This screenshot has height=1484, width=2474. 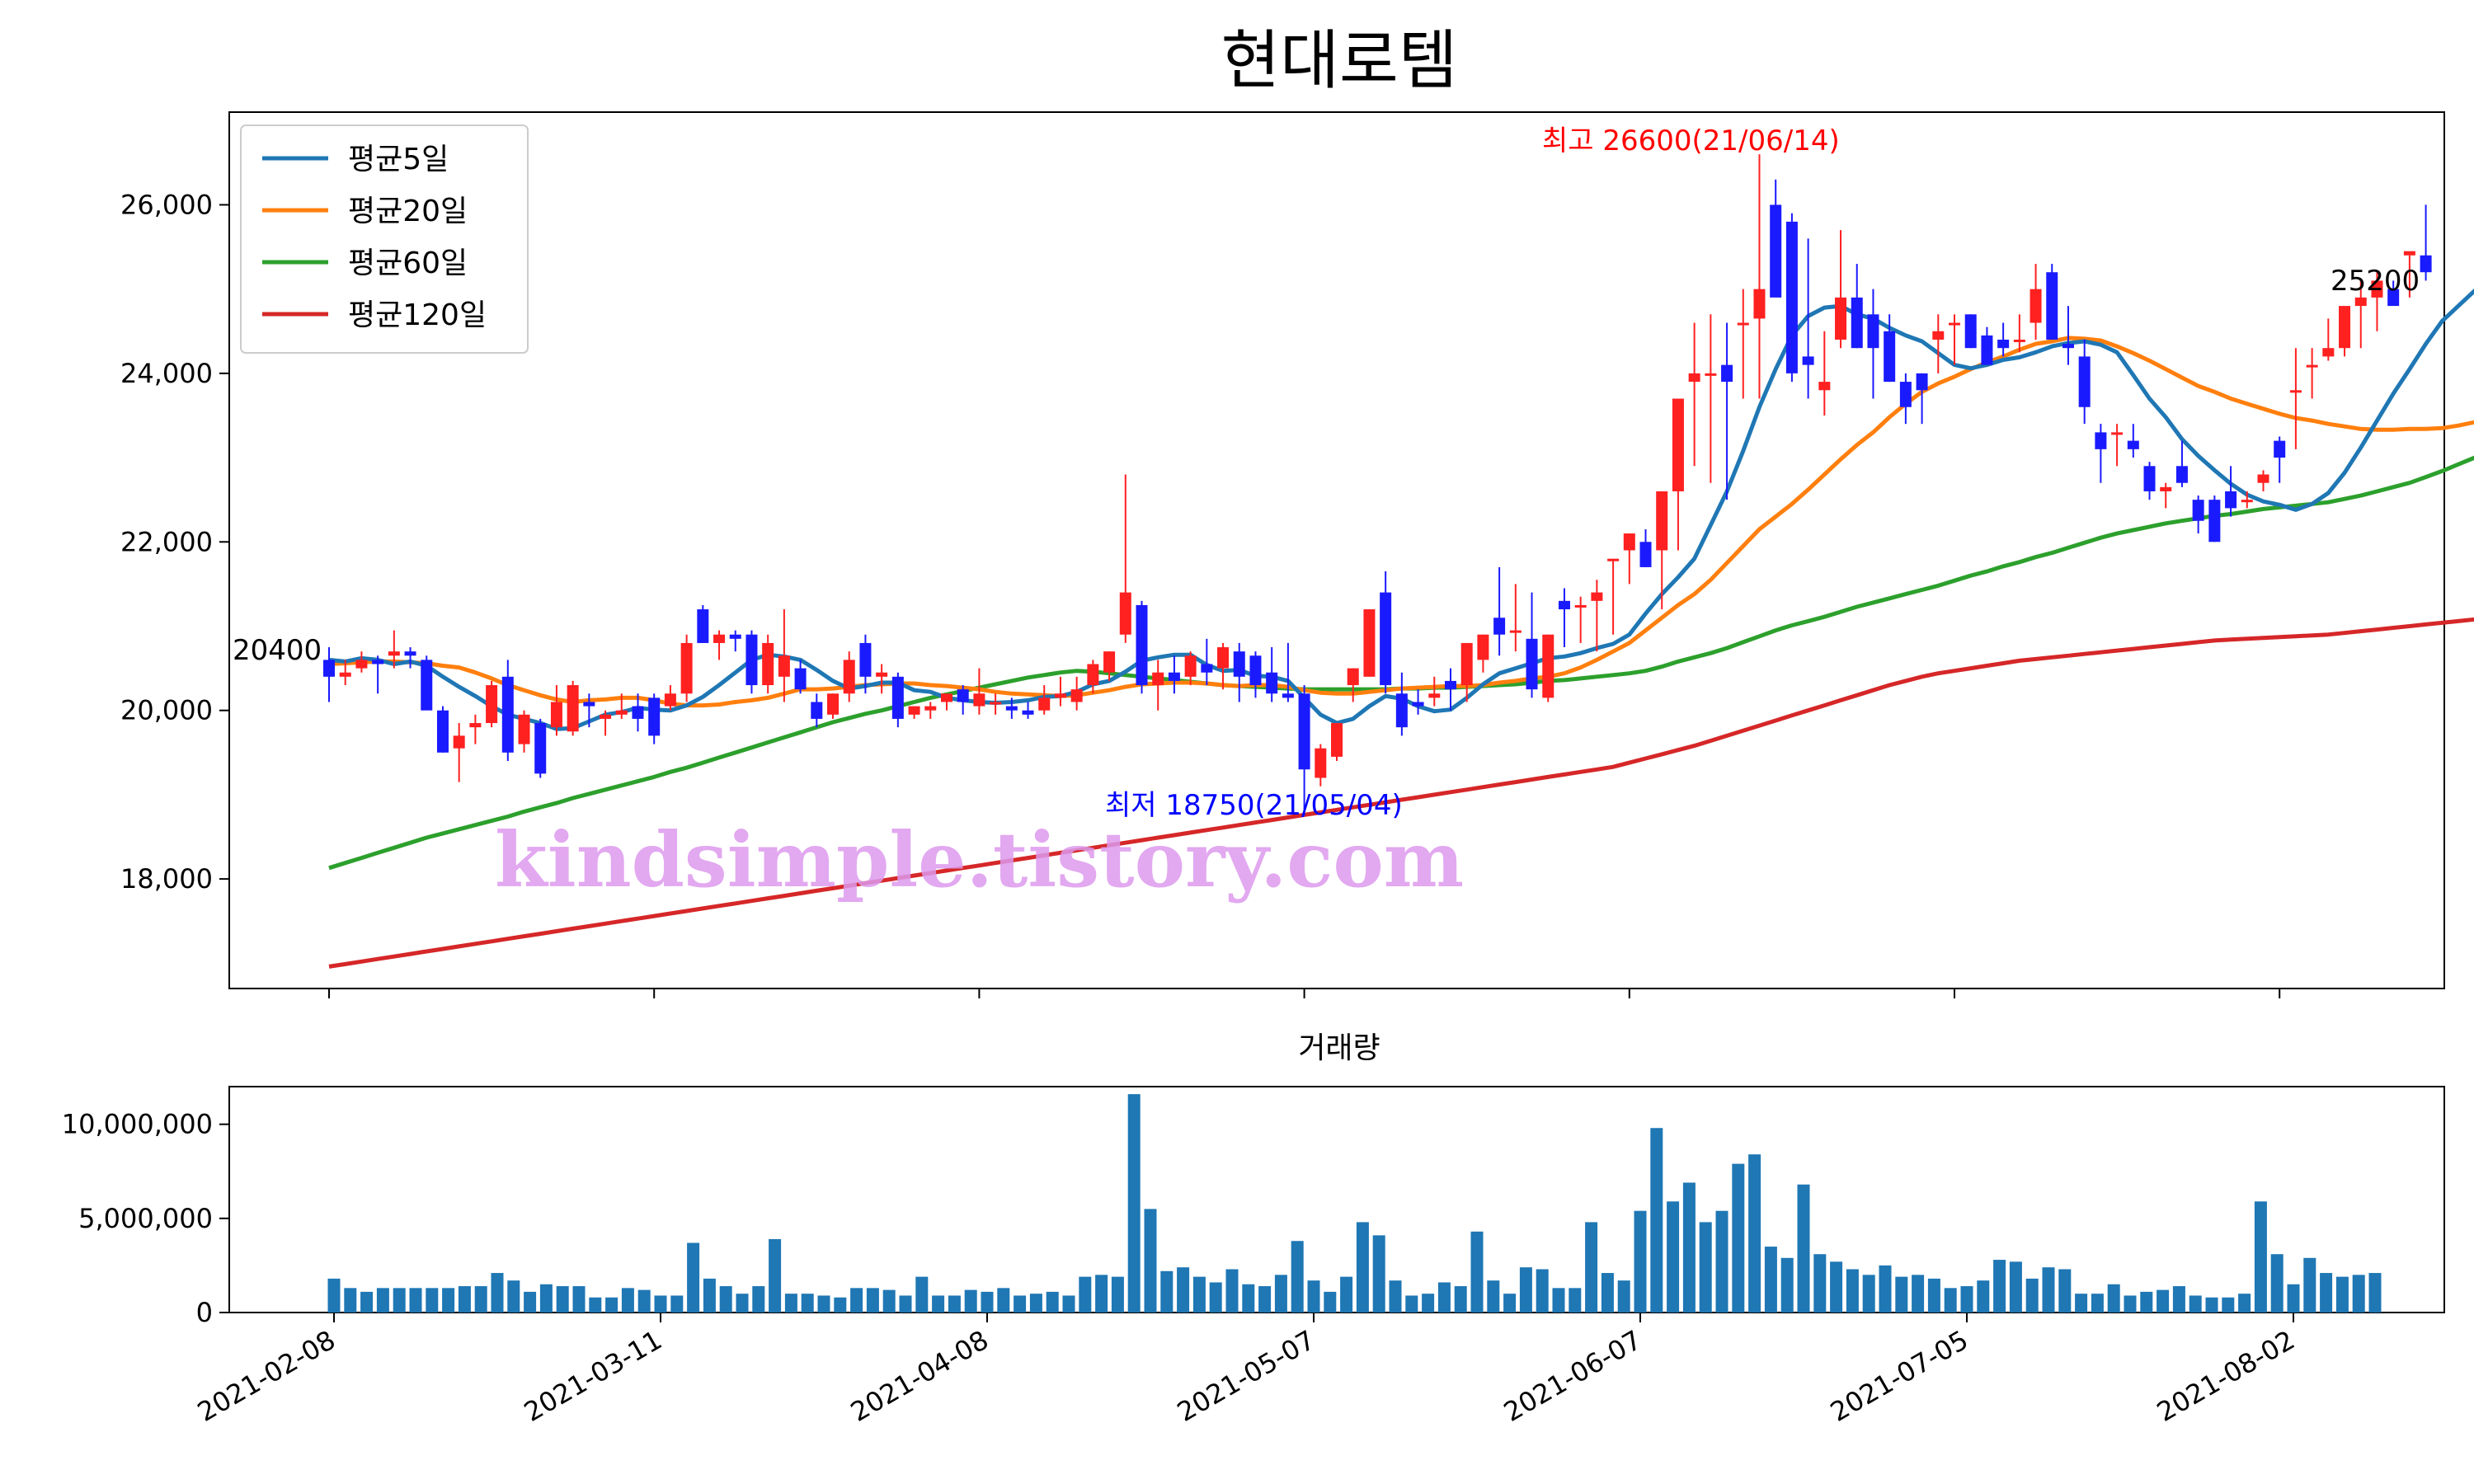 What do you see at coordinates (384, 239) in the screenshot?
I see `legend-box` at bounding box center [384, 239].